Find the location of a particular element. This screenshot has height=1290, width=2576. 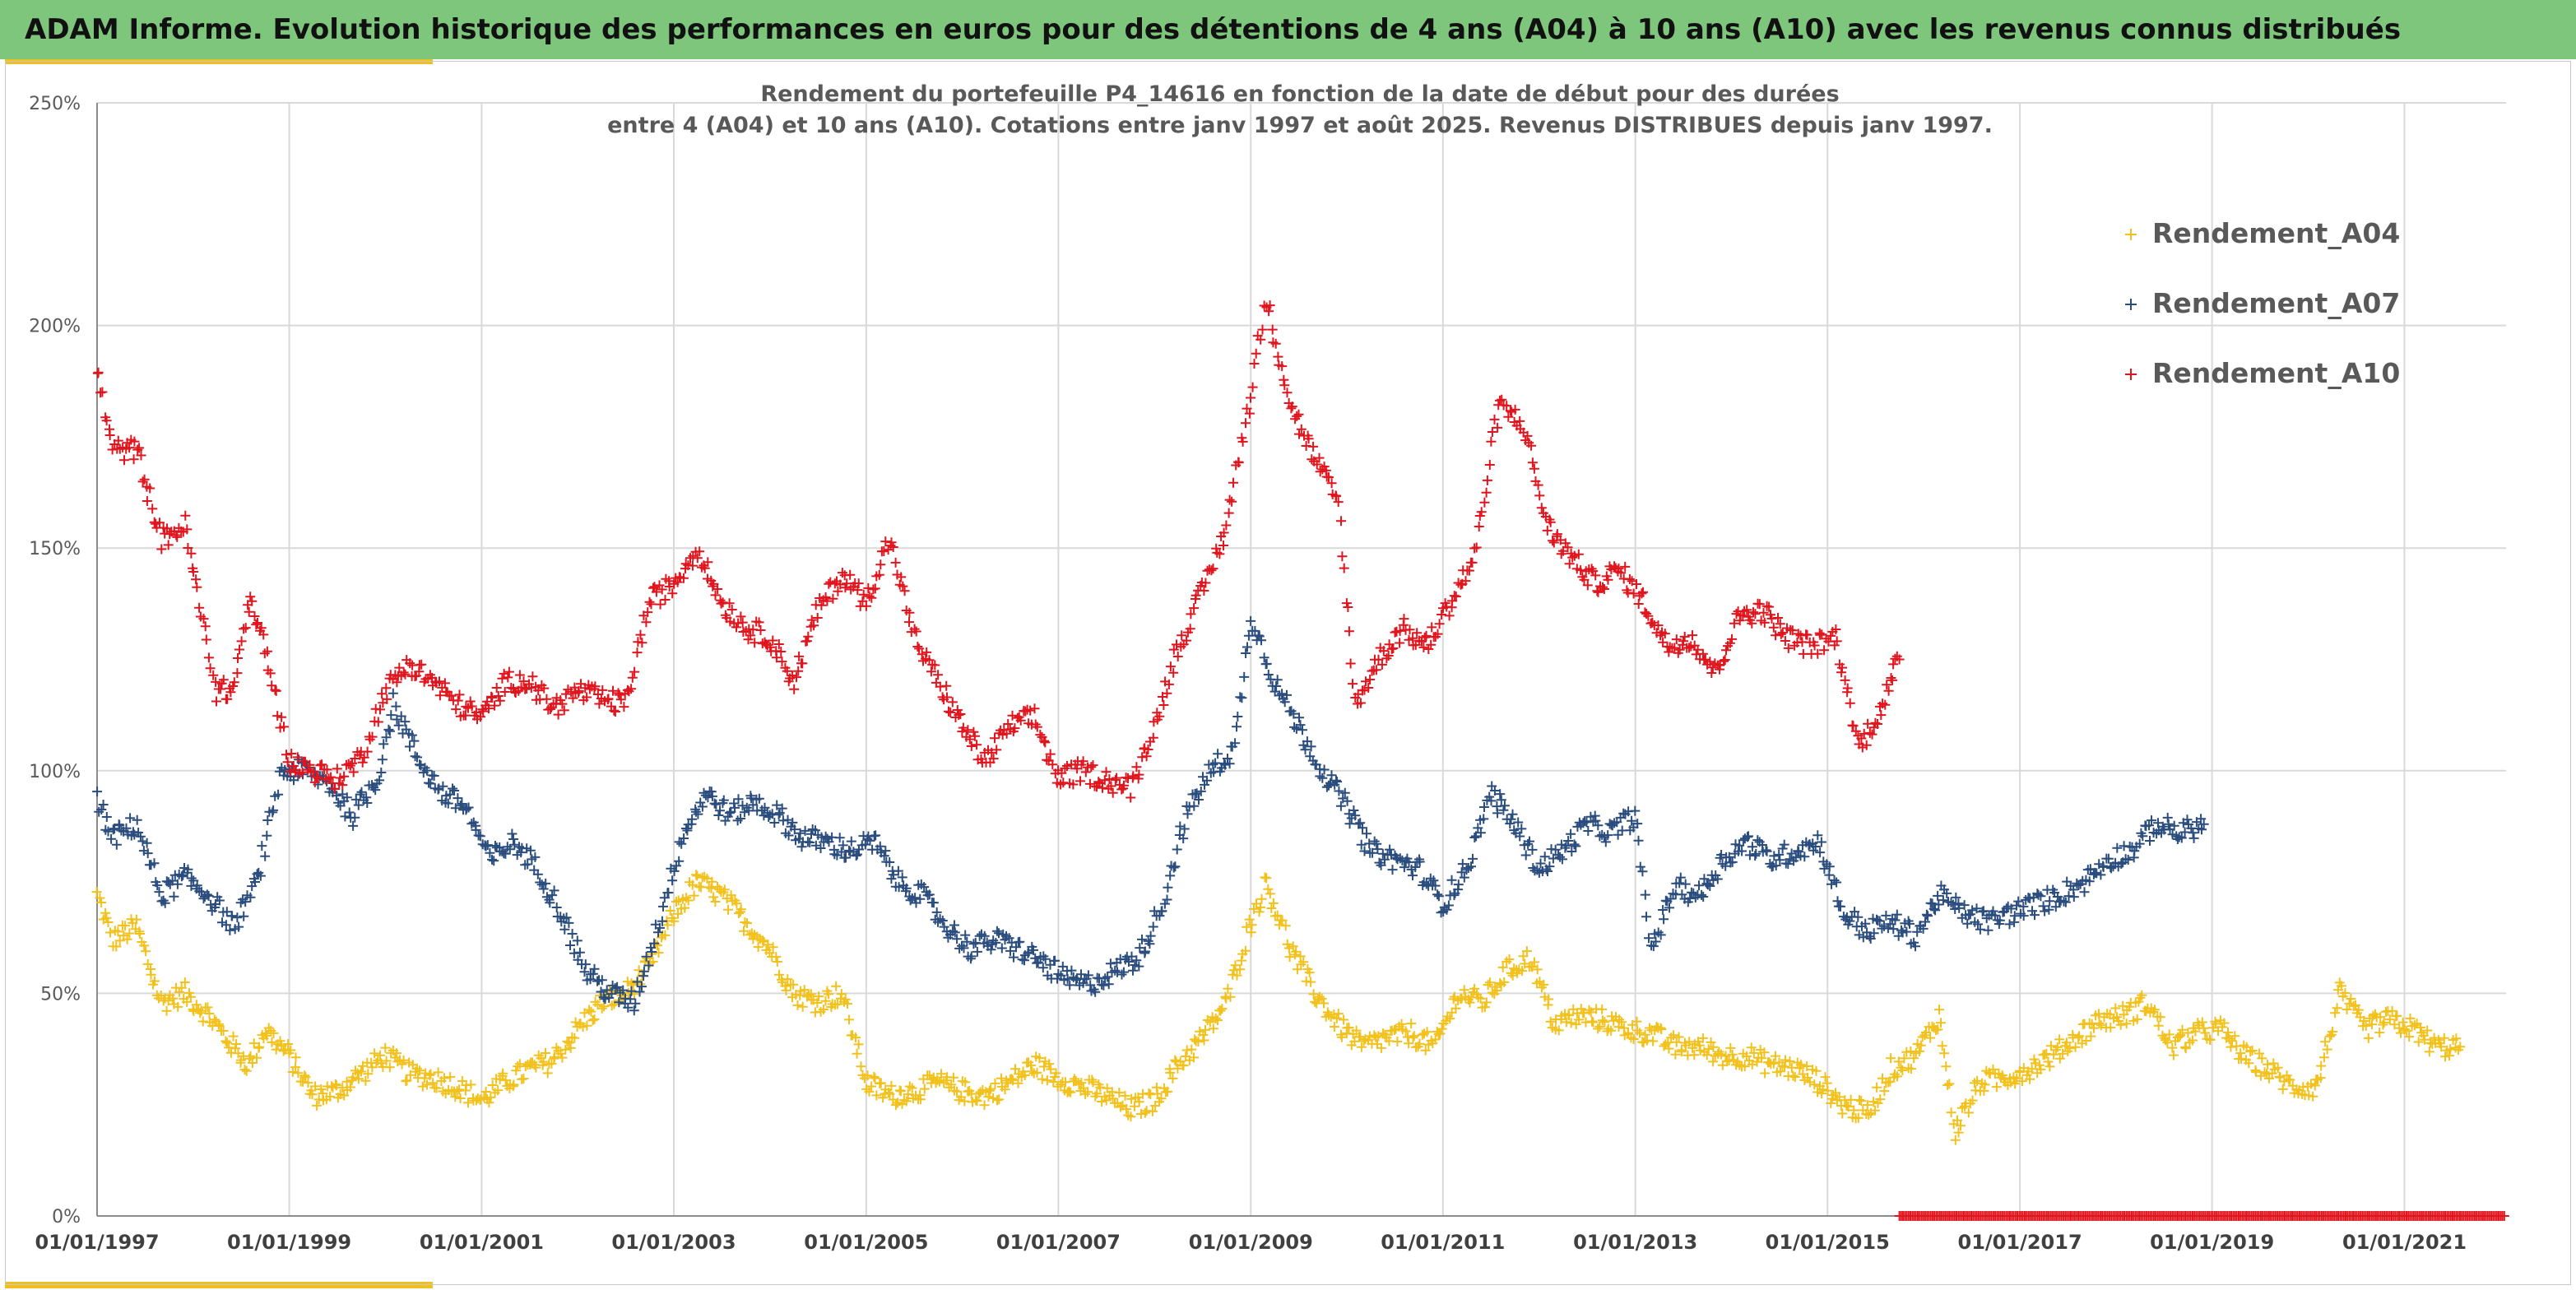

x-tick-label: 01/01/2015 is located at coordinates (1828, 1242).